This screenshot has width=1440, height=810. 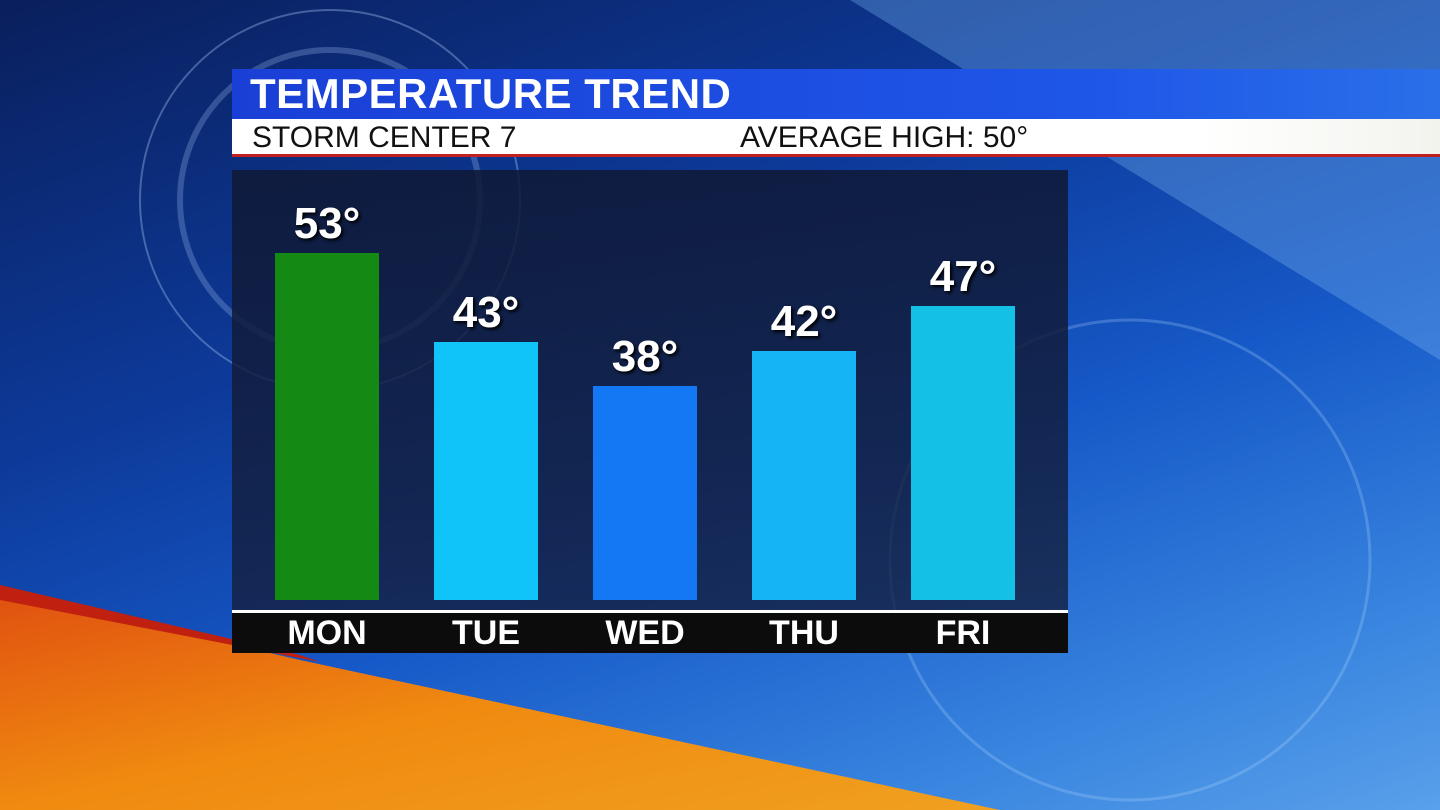 What do you see at coordinates (384, 137) in the screenshot?
I see `station-name: STORM CENTER 7` at bounding box center [384, 137].